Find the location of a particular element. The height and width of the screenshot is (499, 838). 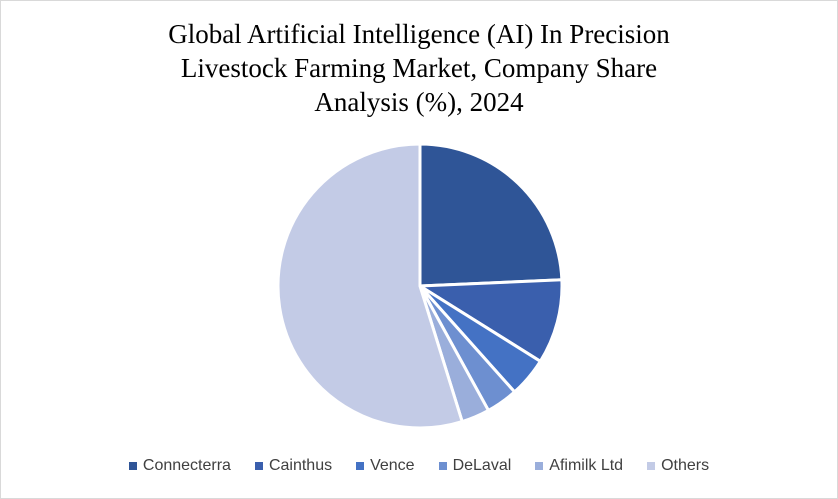

legend-item: DeLaval is located at coordinates (475, 466).